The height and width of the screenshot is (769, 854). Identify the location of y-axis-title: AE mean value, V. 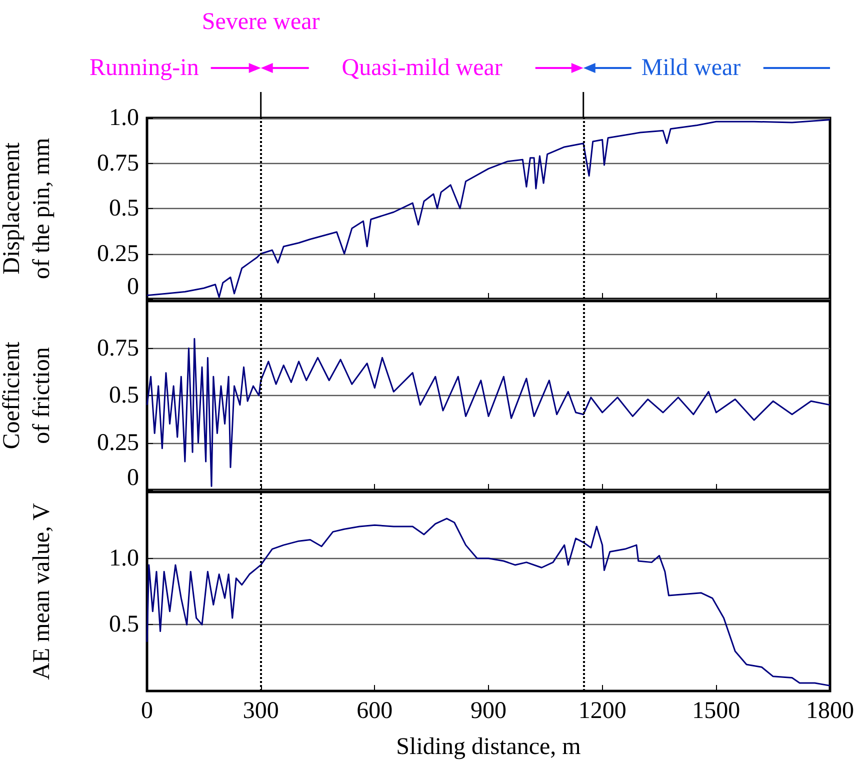
(42, 591).